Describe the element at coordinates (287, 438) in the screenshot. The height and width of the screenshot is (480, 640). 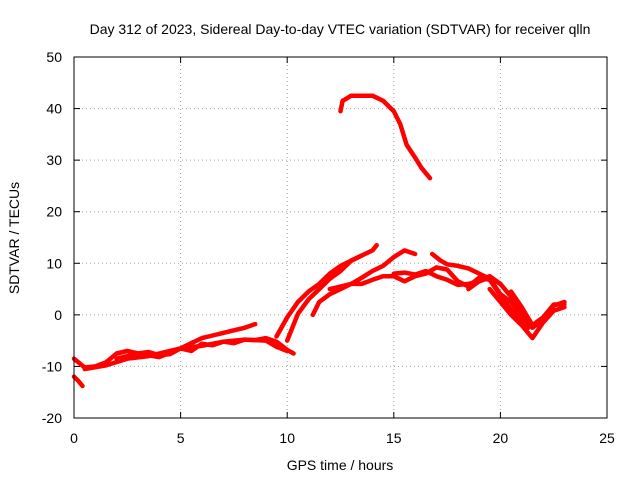
I see `x-tick-label: 10` at that location.